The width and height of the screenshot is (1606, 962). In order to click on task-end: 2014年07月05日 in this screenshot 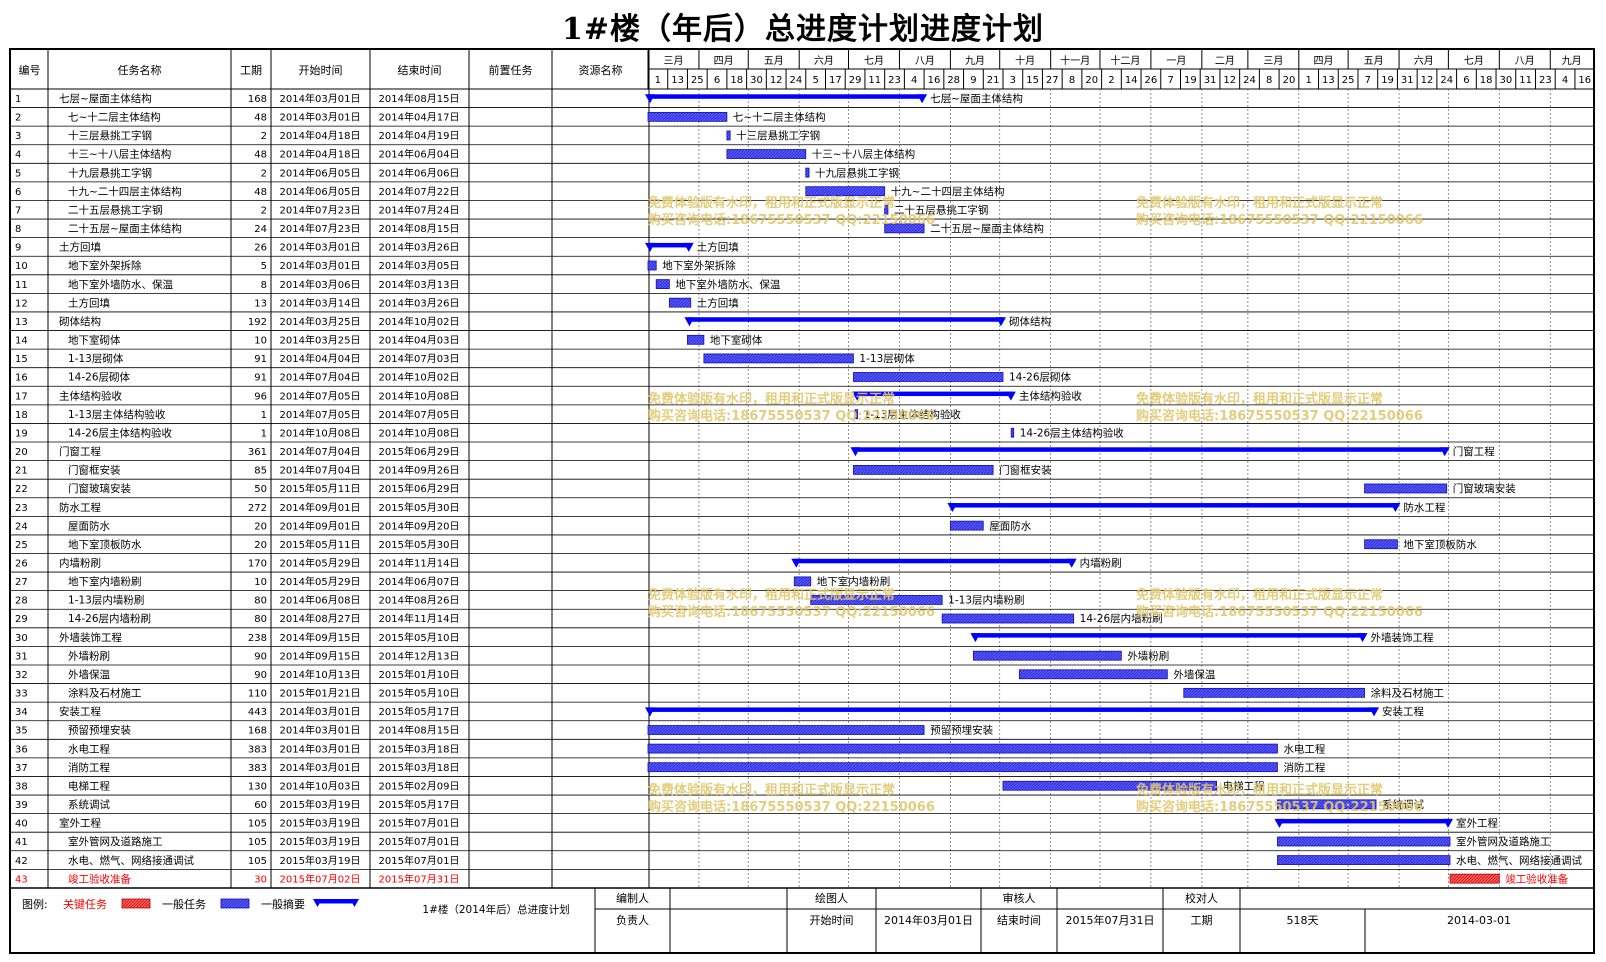, I will do `click(419, 414)`.